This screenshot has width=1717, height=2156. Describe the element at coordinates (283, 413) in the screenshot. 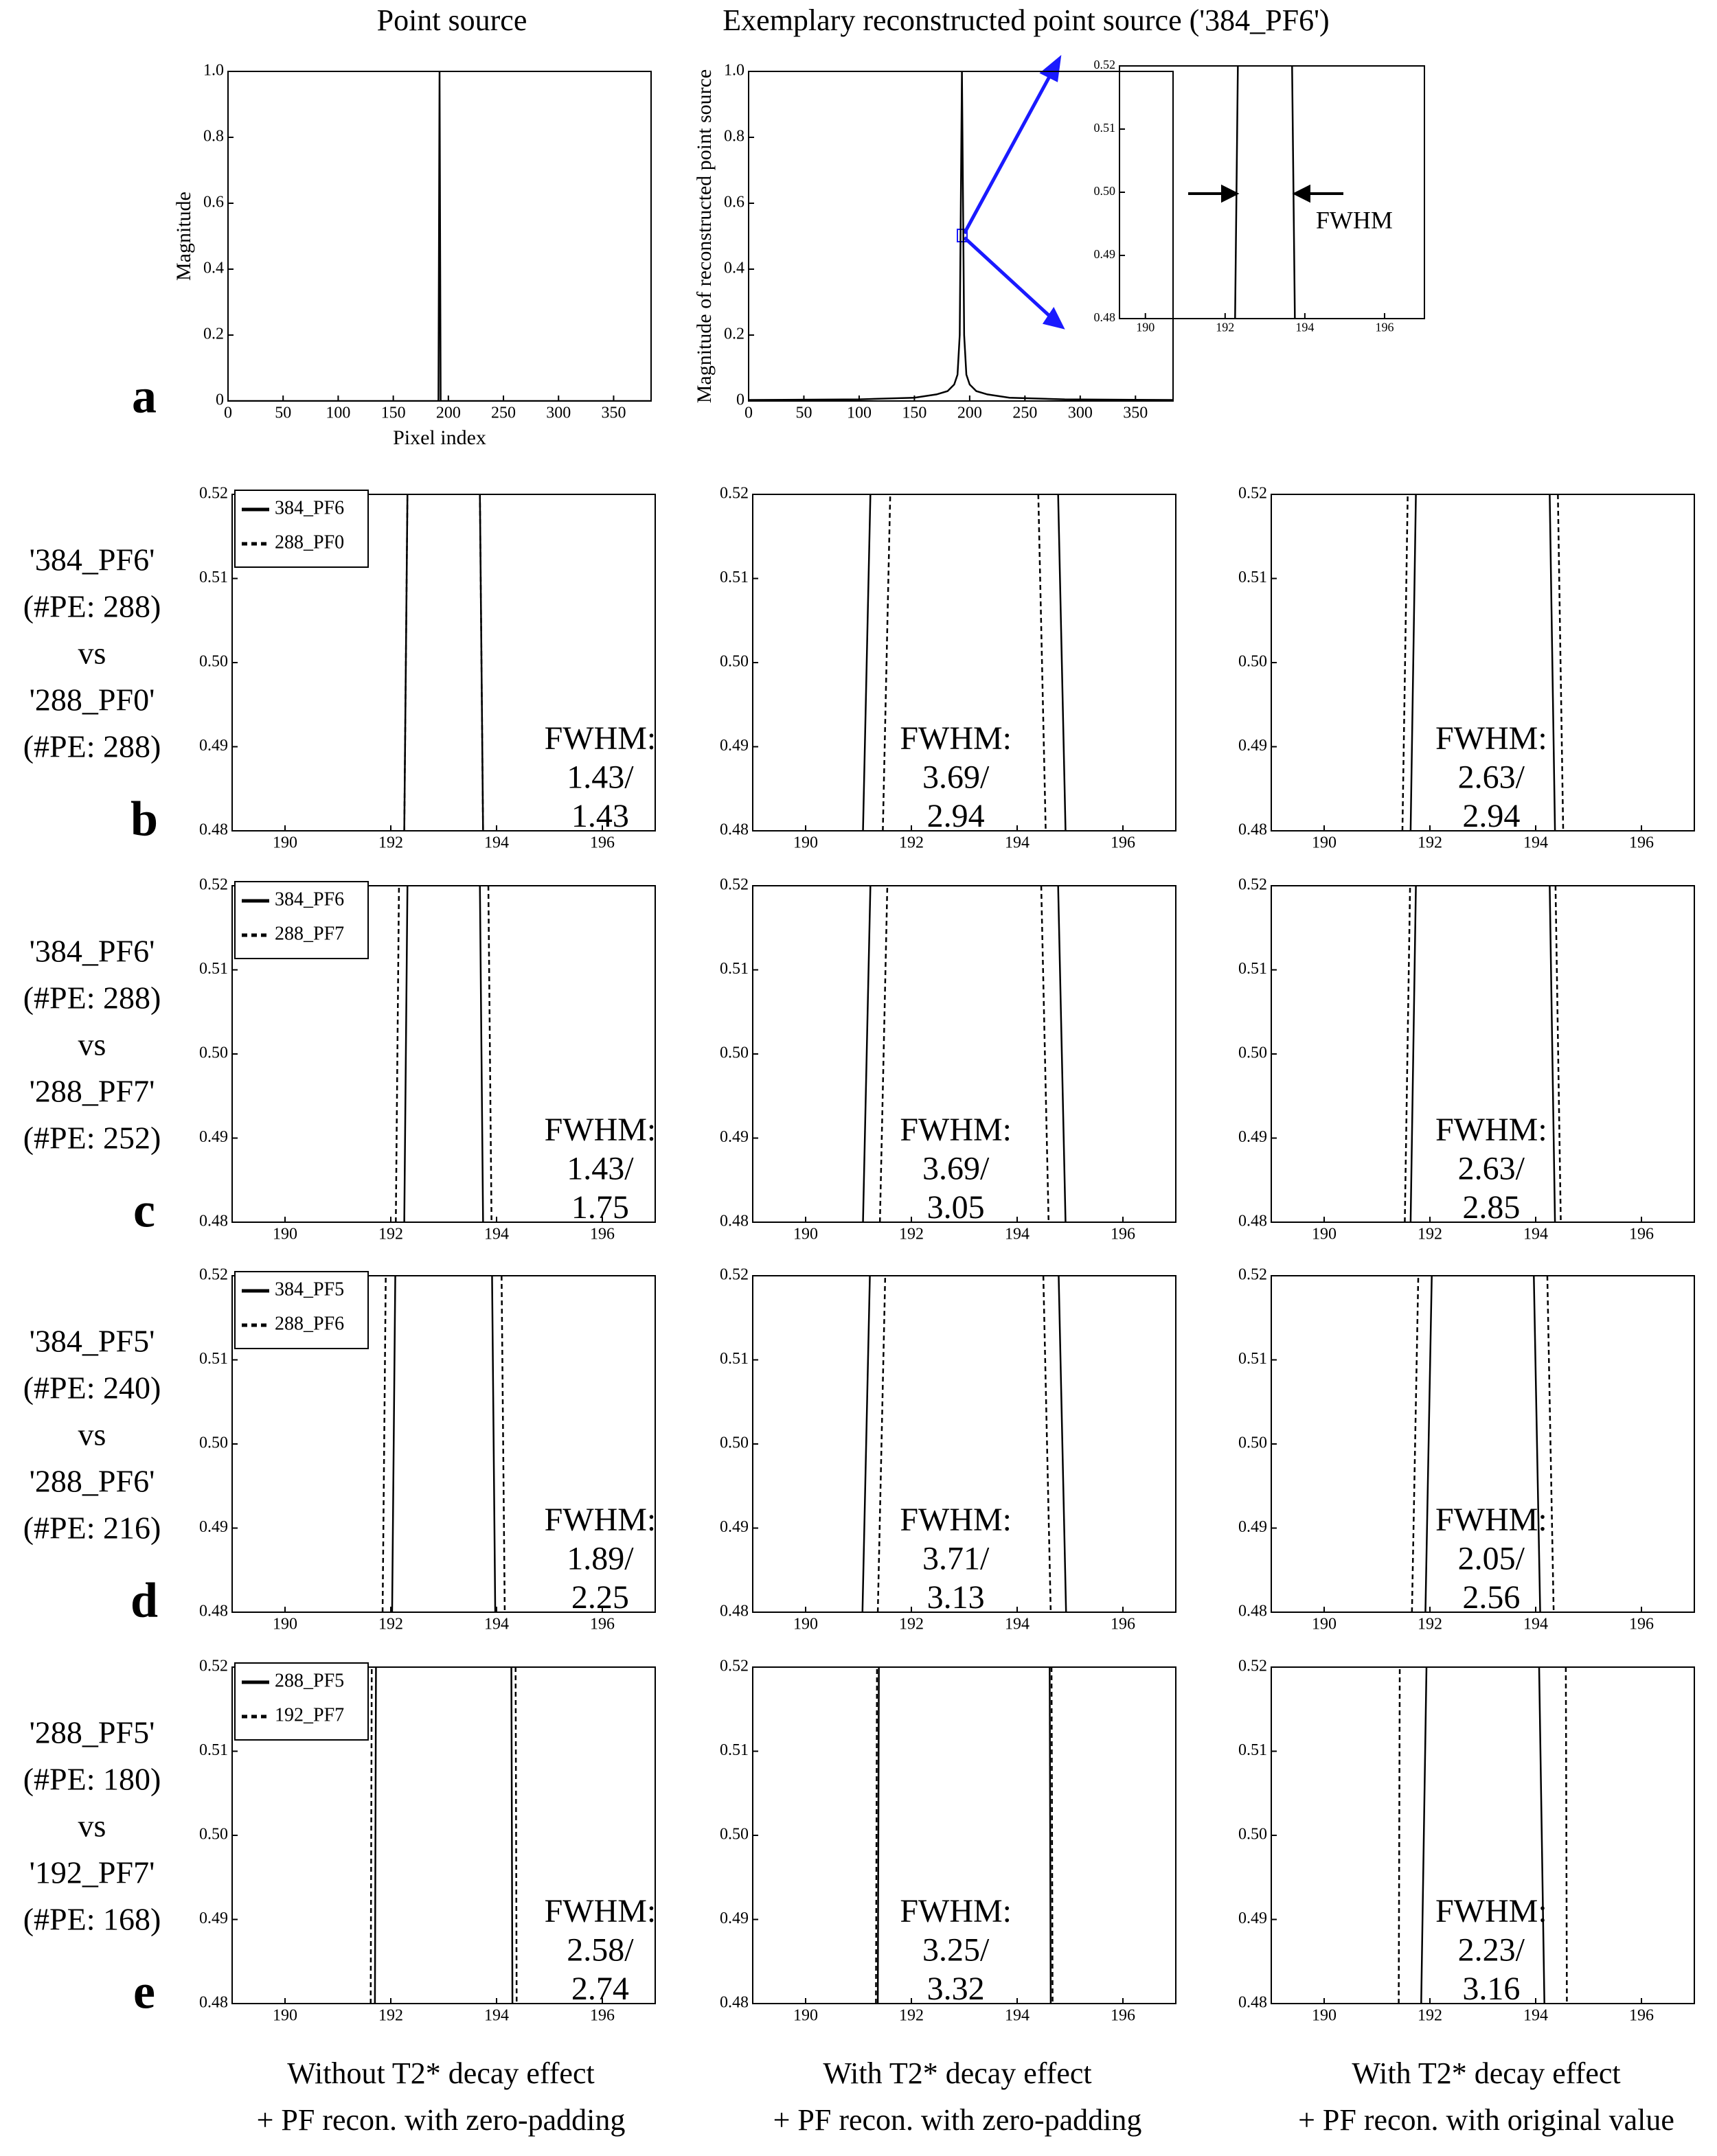

I see `x-tick-label: 50` at that location.